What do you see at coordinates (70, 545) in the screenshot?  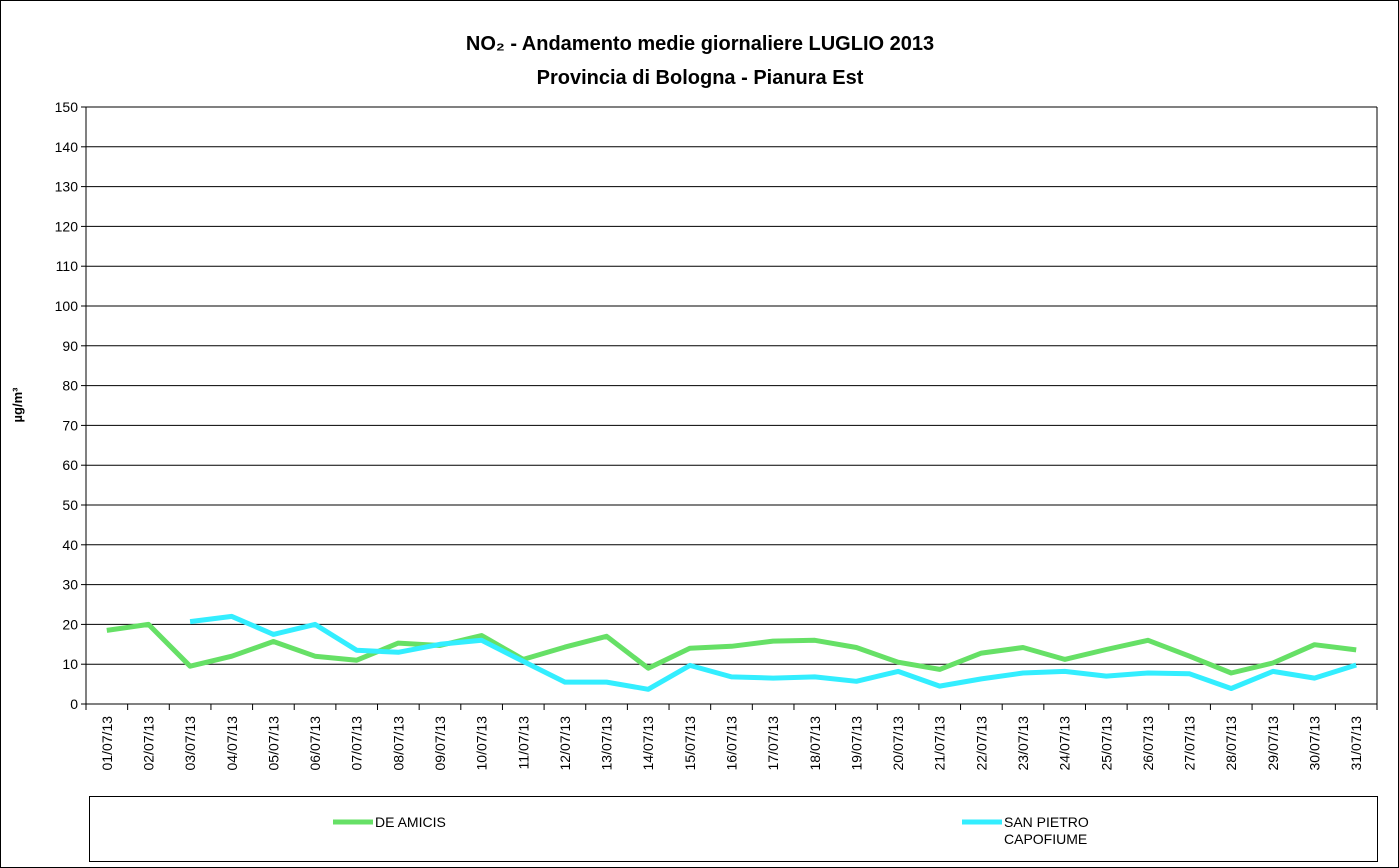 I see `y-tick-label: 40` at bounding box center [70, 545].